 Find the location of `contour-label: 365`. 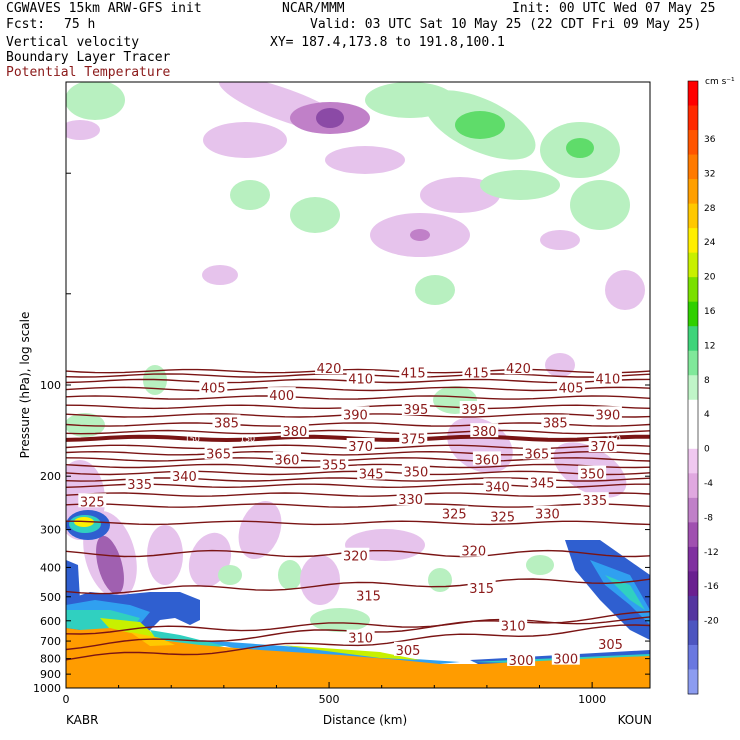

contour-label: 365 is located at coordinates (536, 454).